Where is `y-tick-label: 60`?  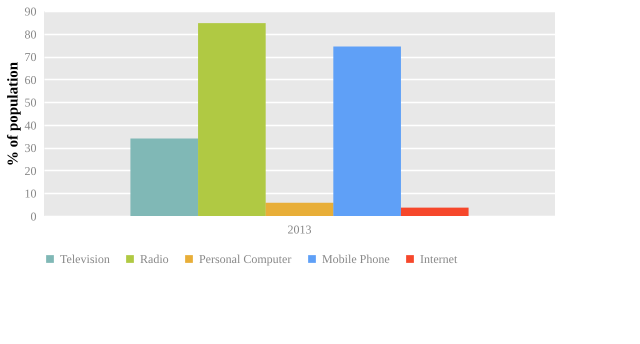 y-tick-label: 60 is located at coordinates (30, 79).